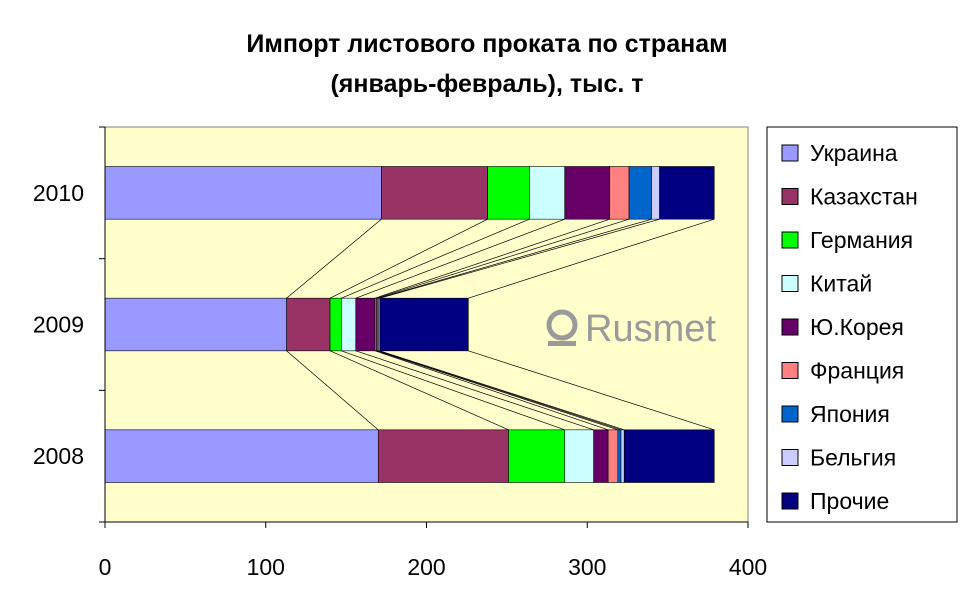 The image size is (970, 604). I want to click on bar-segment-2010-Франция, so click(619, 193).